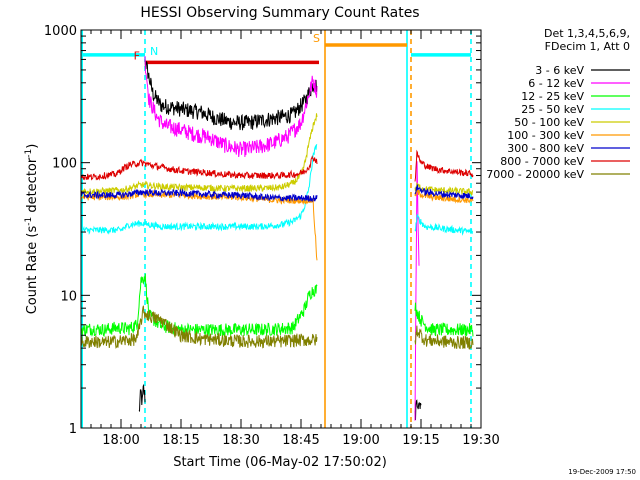 The image size is (640, 480). I want to click on y-tick-label: 1000, so click(60, 31).